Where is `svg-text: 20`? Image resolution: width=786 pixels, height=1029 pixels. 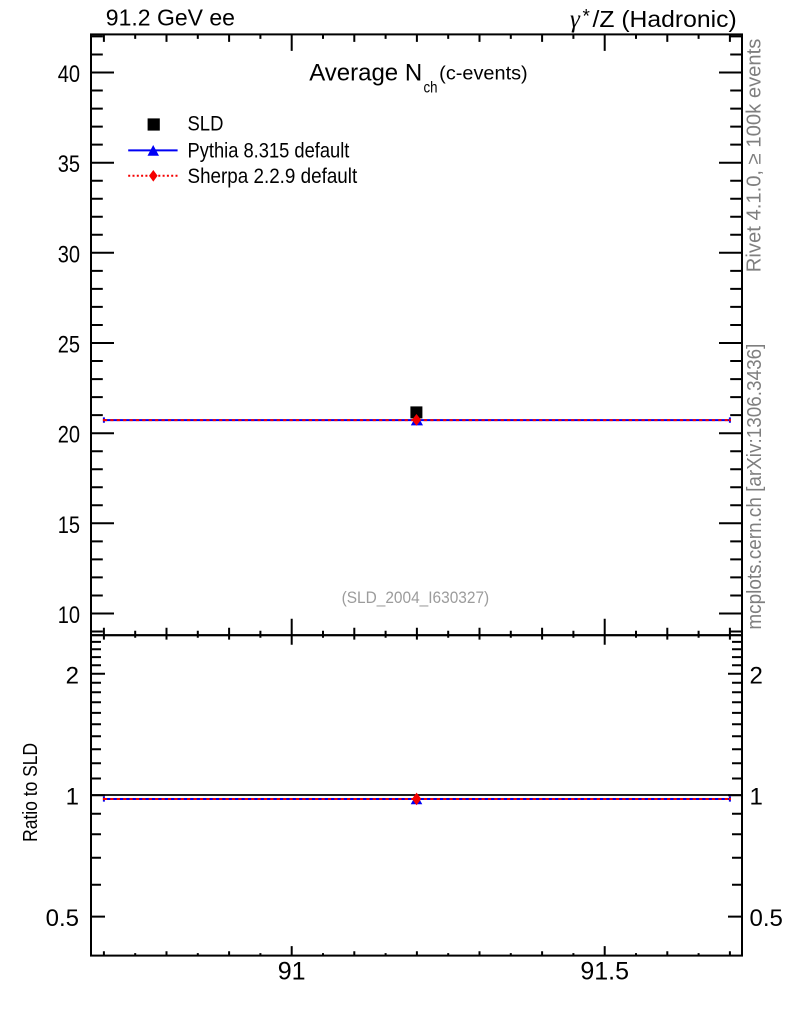
svg-text: 20 is located at coordinates (69, 435).